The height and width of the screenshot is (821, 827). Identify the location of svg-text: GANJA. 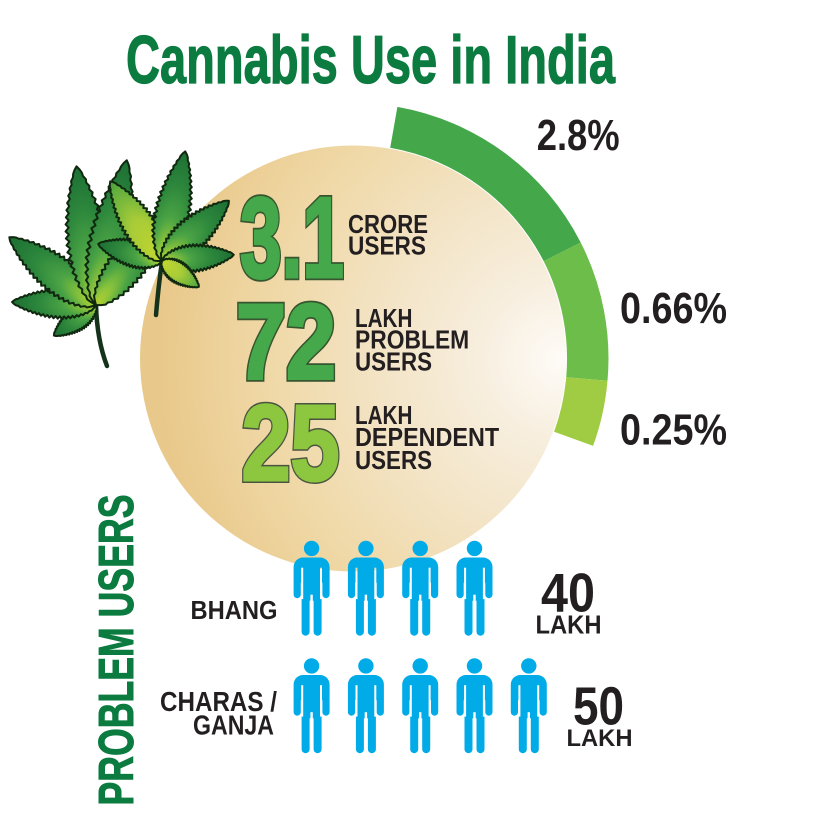
(233, 724).